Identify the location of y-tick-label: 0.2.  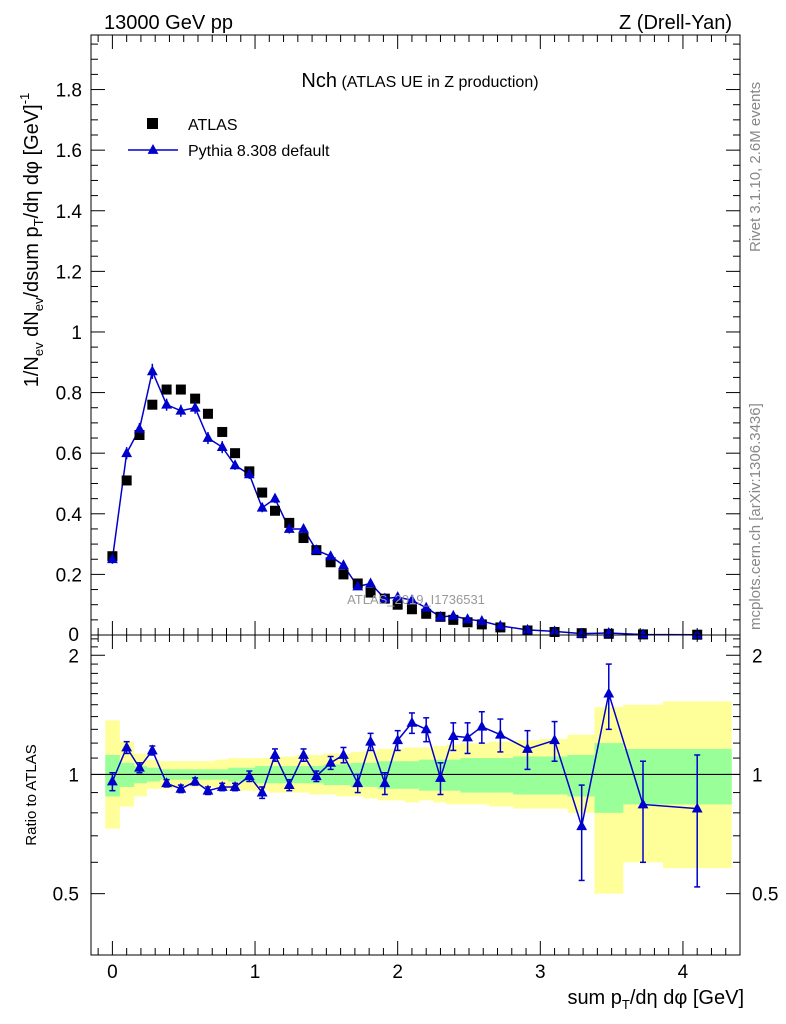
(69, 575).